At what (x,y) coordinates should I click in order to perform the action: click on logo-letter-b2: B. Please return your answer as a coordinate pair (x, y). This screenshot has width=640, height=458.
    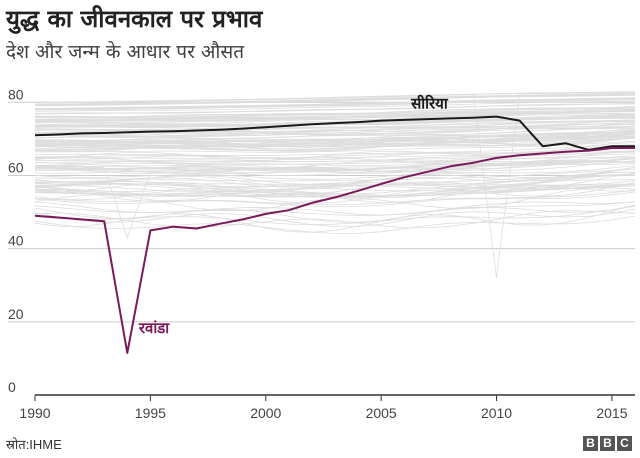
    Looking at the image, I should click on (607, 443).